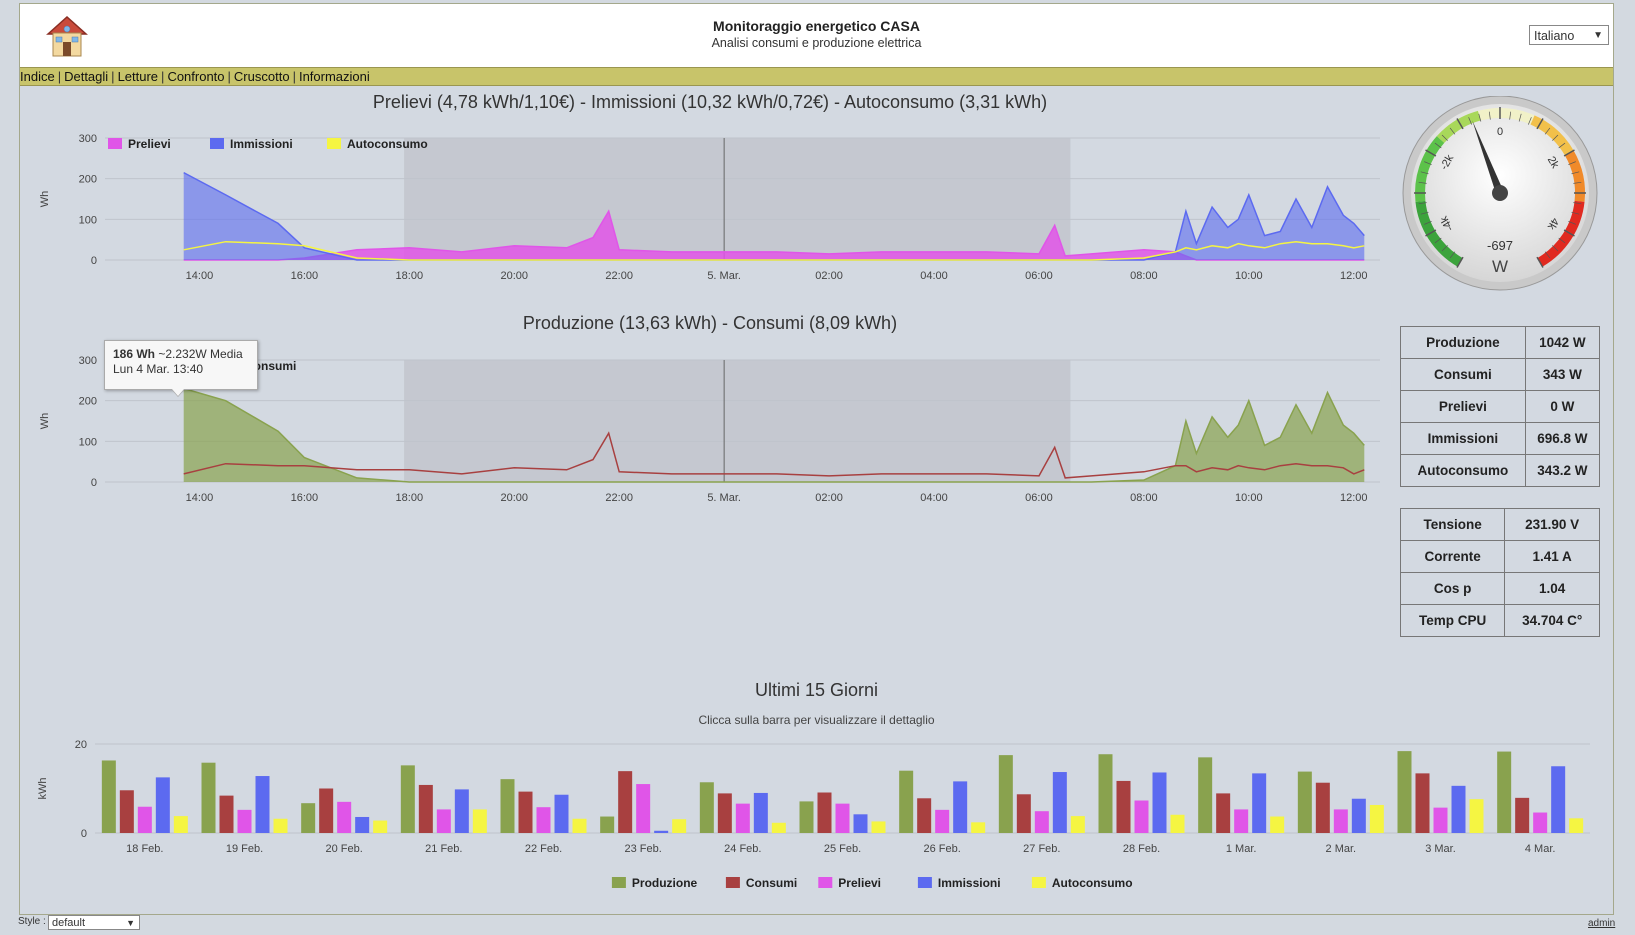  I want to click on power-value: 343.2 W, so click(1562, 470).